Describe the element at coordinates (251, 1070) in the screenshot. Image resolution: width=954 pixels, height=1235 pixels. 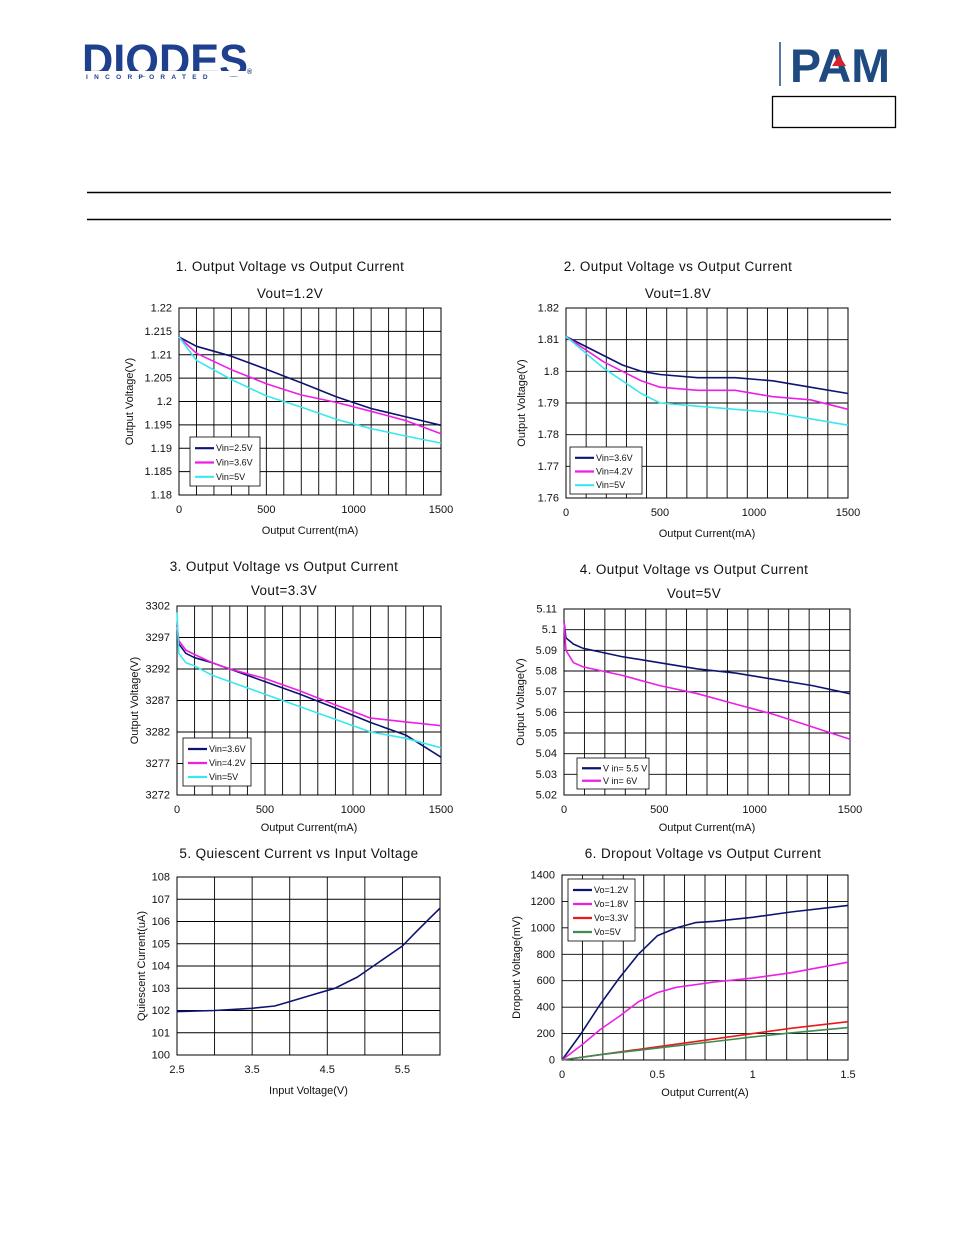
I see `x-tick-label: 3.5` at that location.